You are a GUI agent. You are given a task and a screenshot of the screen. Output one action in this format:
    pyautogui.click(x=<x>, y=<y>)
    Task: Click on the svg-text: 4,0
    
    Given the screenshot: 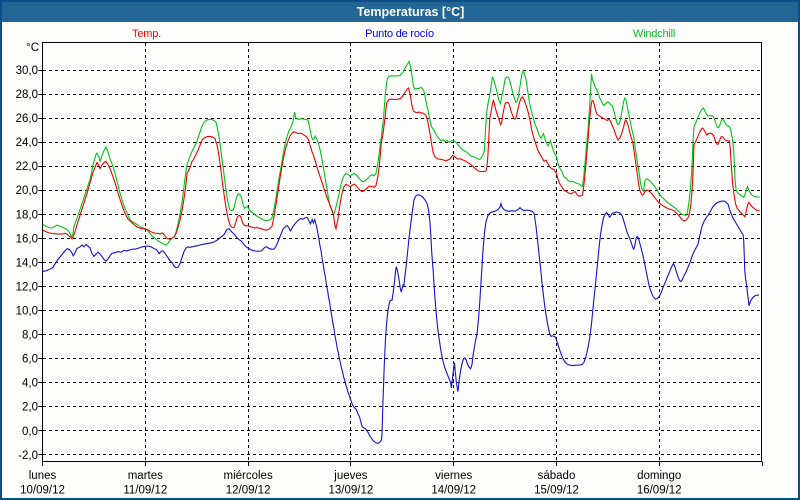 What is the action you would take?
    pyautogui.click(x=30, y=384)
    